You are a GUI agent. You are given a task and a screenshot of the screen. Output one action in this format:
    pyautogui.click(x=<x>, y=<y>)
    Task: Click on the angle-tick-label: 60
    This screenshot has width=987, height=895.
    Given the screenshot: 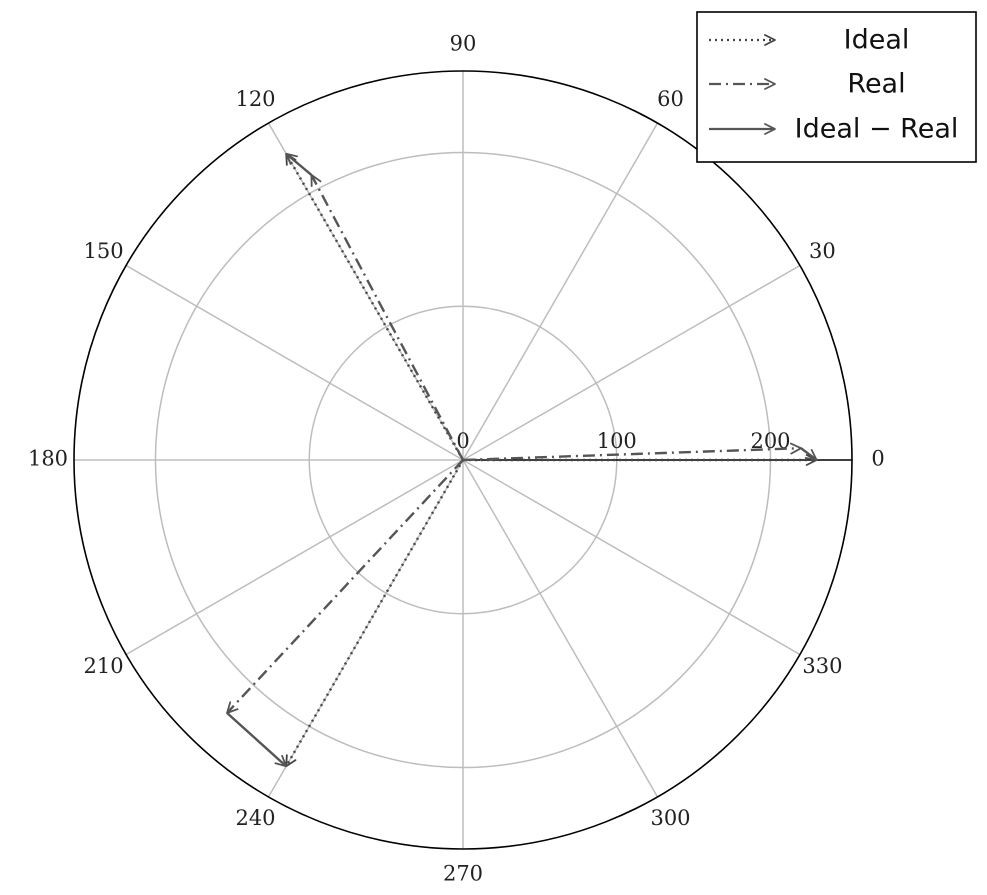 What is the action you would take?
    pyautogui.click(x=670, y=99)
    